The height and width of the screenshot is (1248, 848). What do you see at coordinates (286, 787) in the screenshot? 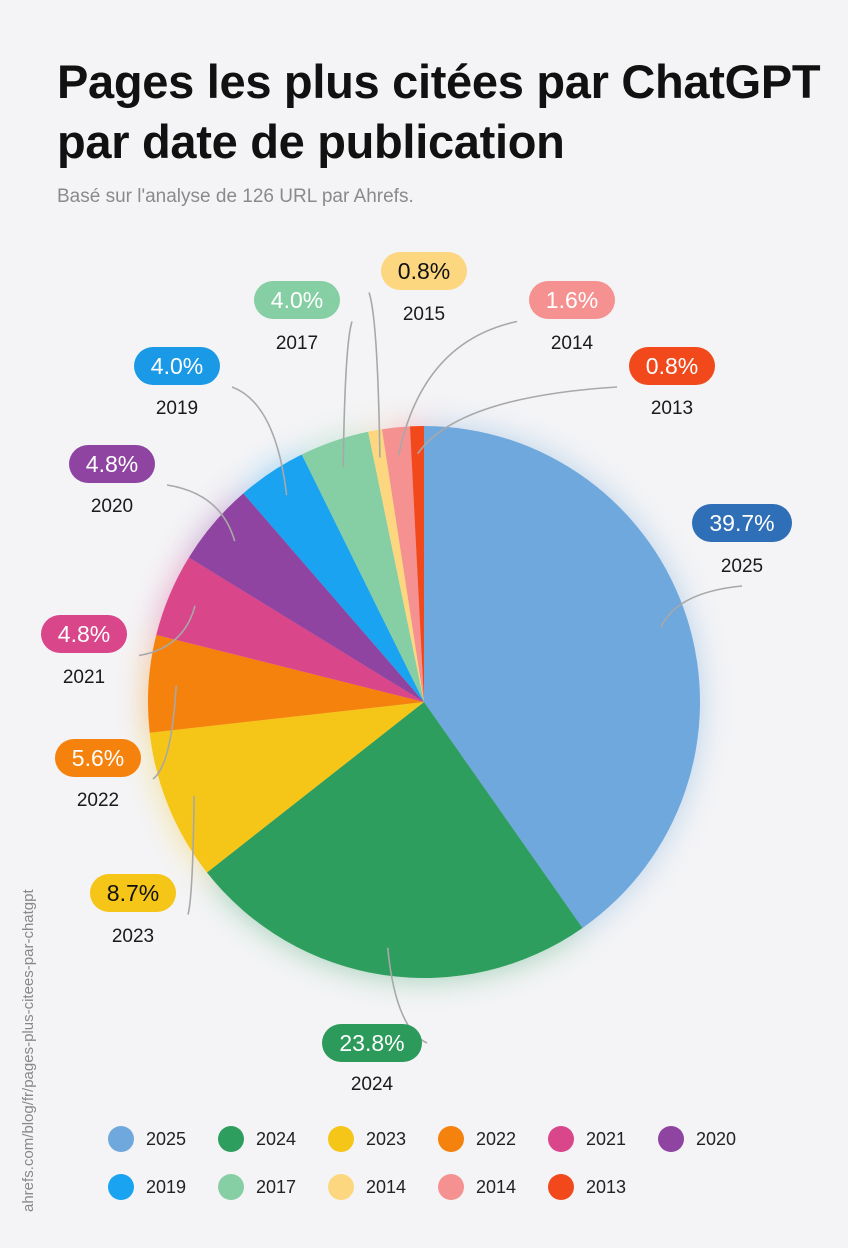
I see `pie-slice-2023` at bounding box center [286, 787].